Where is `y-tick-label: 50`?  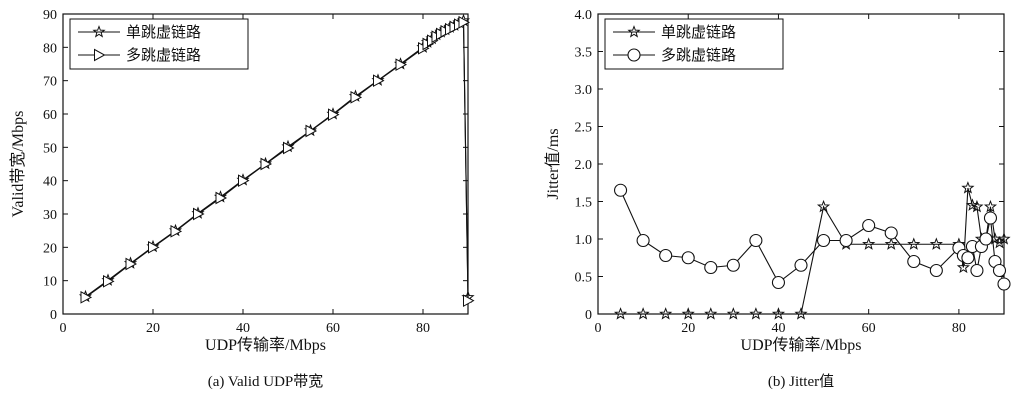 y-tick-label: 50 is located at coordinates (50, 148).